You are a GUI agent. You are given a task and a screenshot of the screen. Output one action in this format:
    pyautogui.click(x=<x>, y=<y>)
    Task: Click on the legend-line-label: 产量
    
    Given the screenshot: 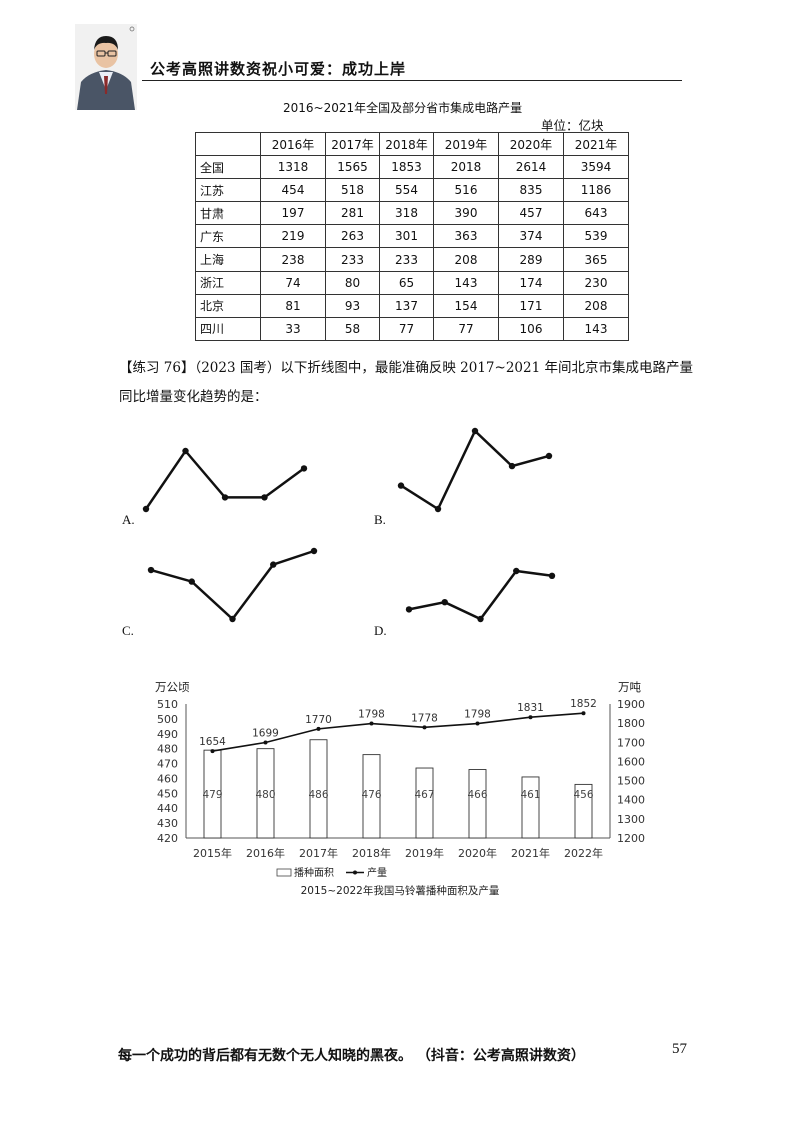 What is the action you would take?
    pyautogui.click(x=377, y=872)
    